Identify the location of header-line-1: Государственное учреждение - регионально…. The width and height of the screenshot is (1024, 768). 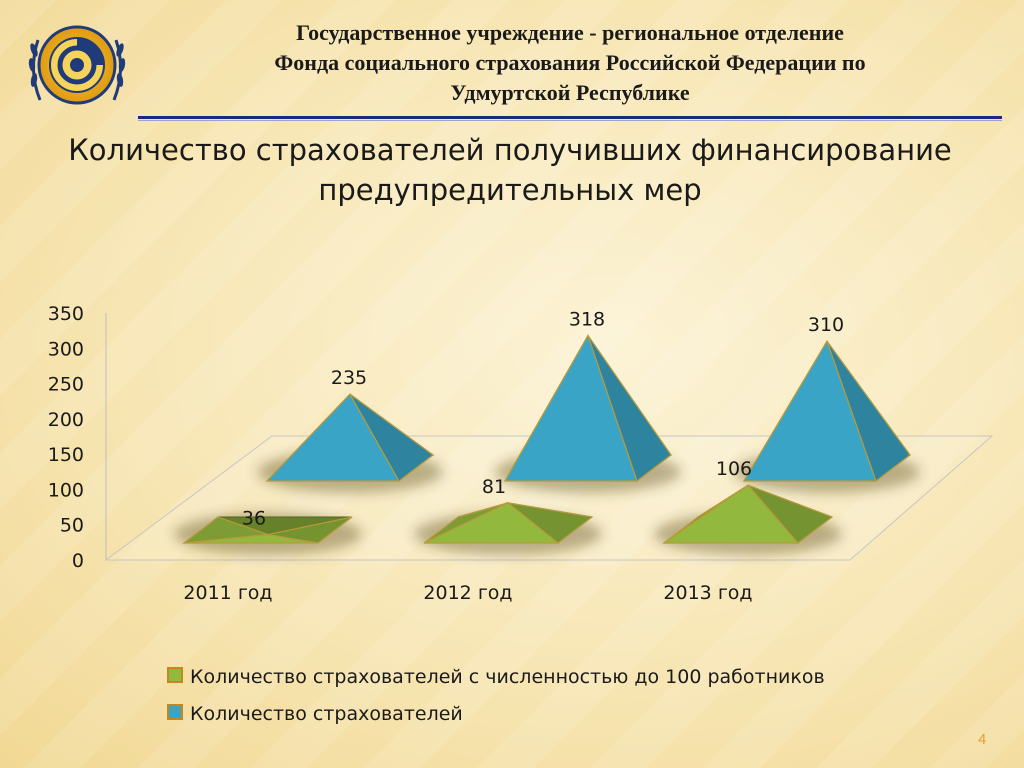
(570, 32).